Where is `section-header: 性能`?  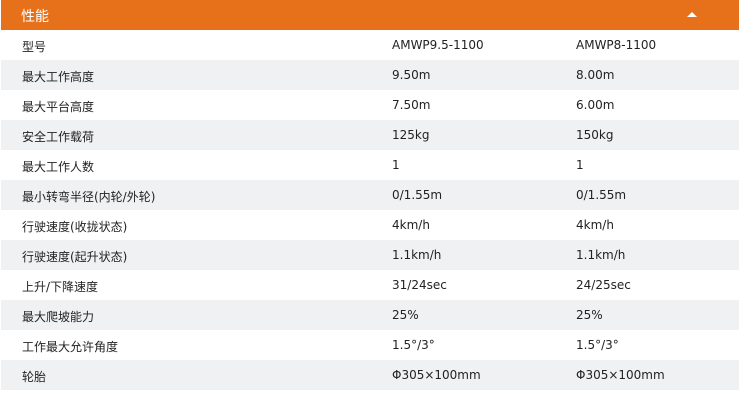 section-header: 性能 is located at coordinates (370, 15).